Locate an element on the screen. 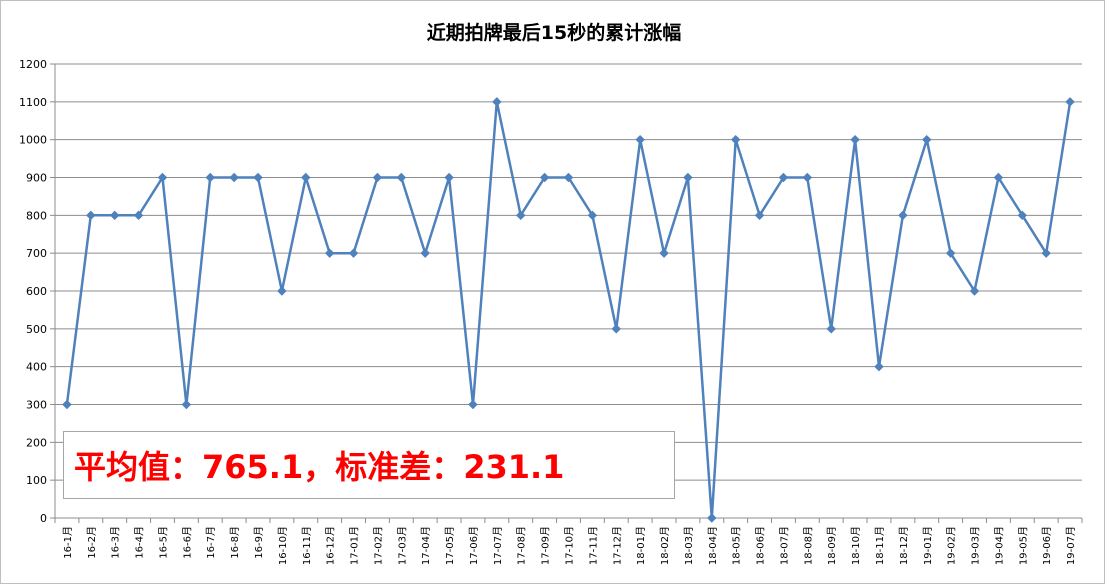  y-tick-label: 800 is located at coordinates (36, 215).